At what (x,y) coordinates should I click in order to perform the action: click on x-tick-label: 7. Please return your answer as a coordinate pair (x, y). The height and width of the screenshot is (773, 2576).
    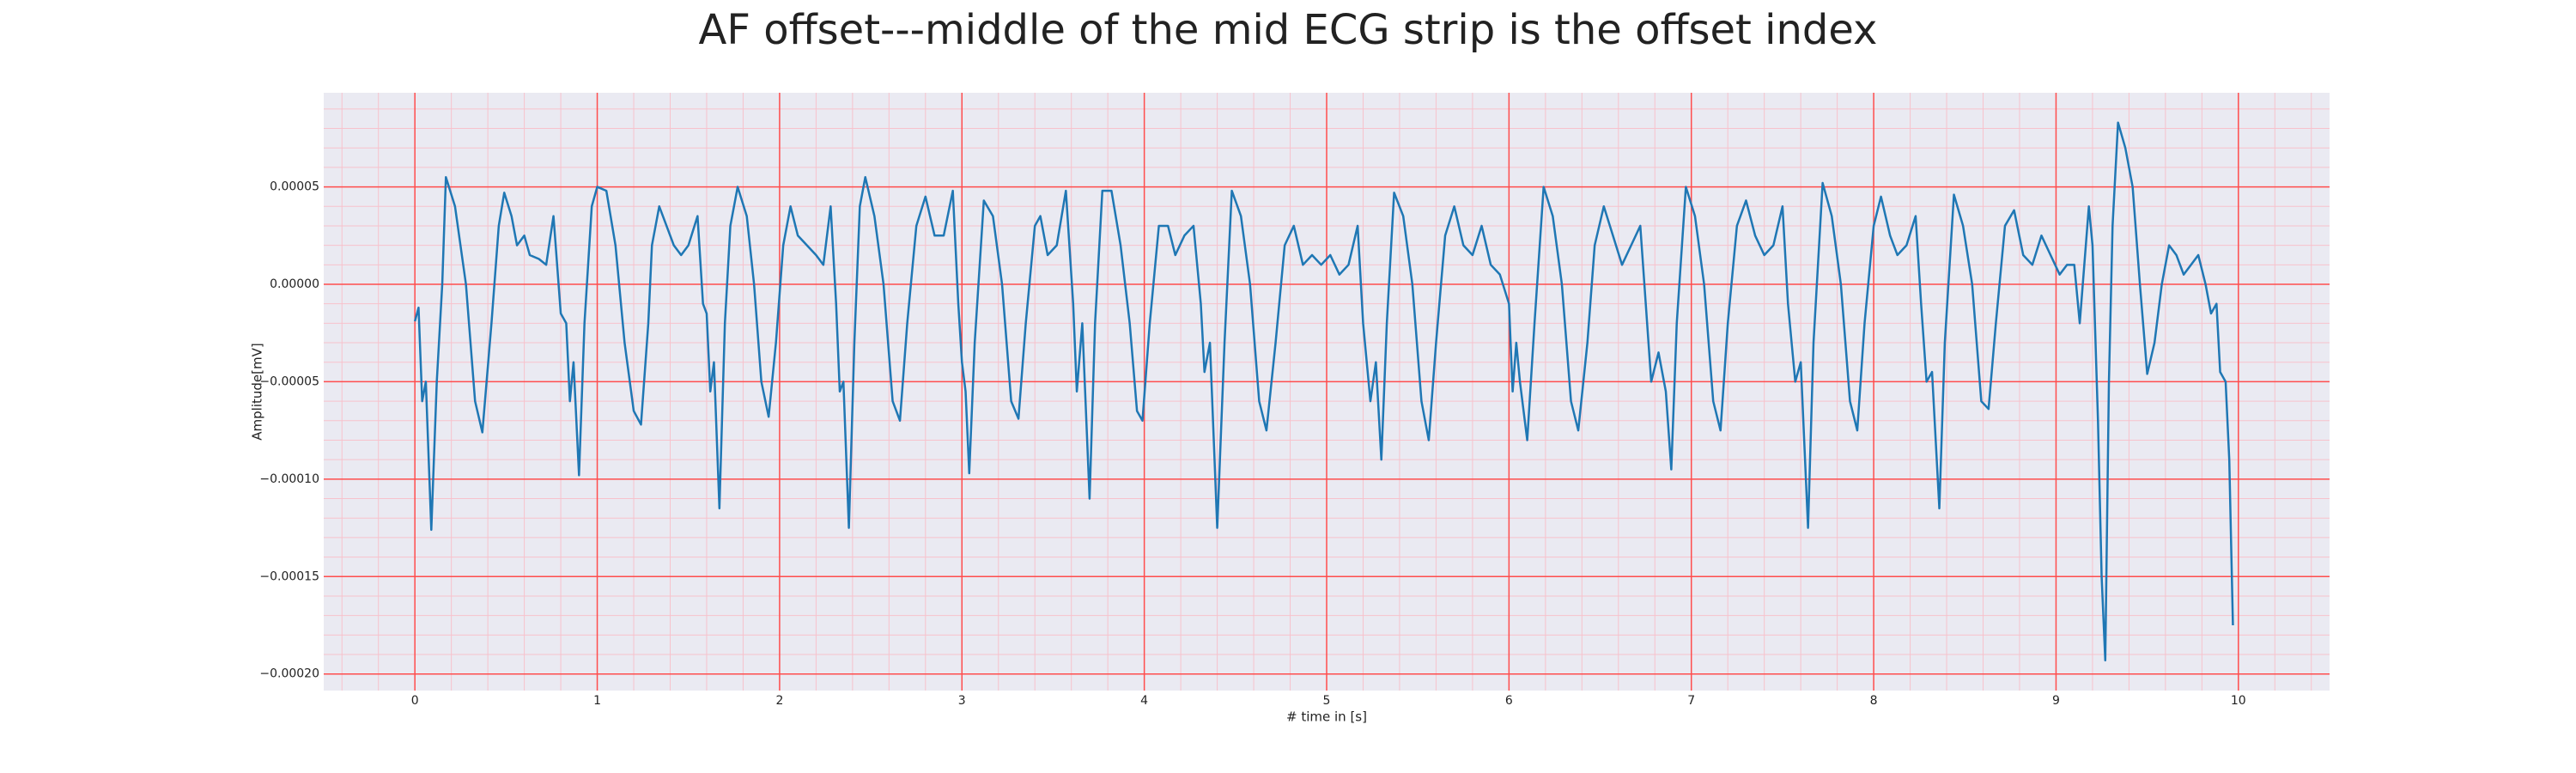
    Looking at the image, I should click on (1691, 701).